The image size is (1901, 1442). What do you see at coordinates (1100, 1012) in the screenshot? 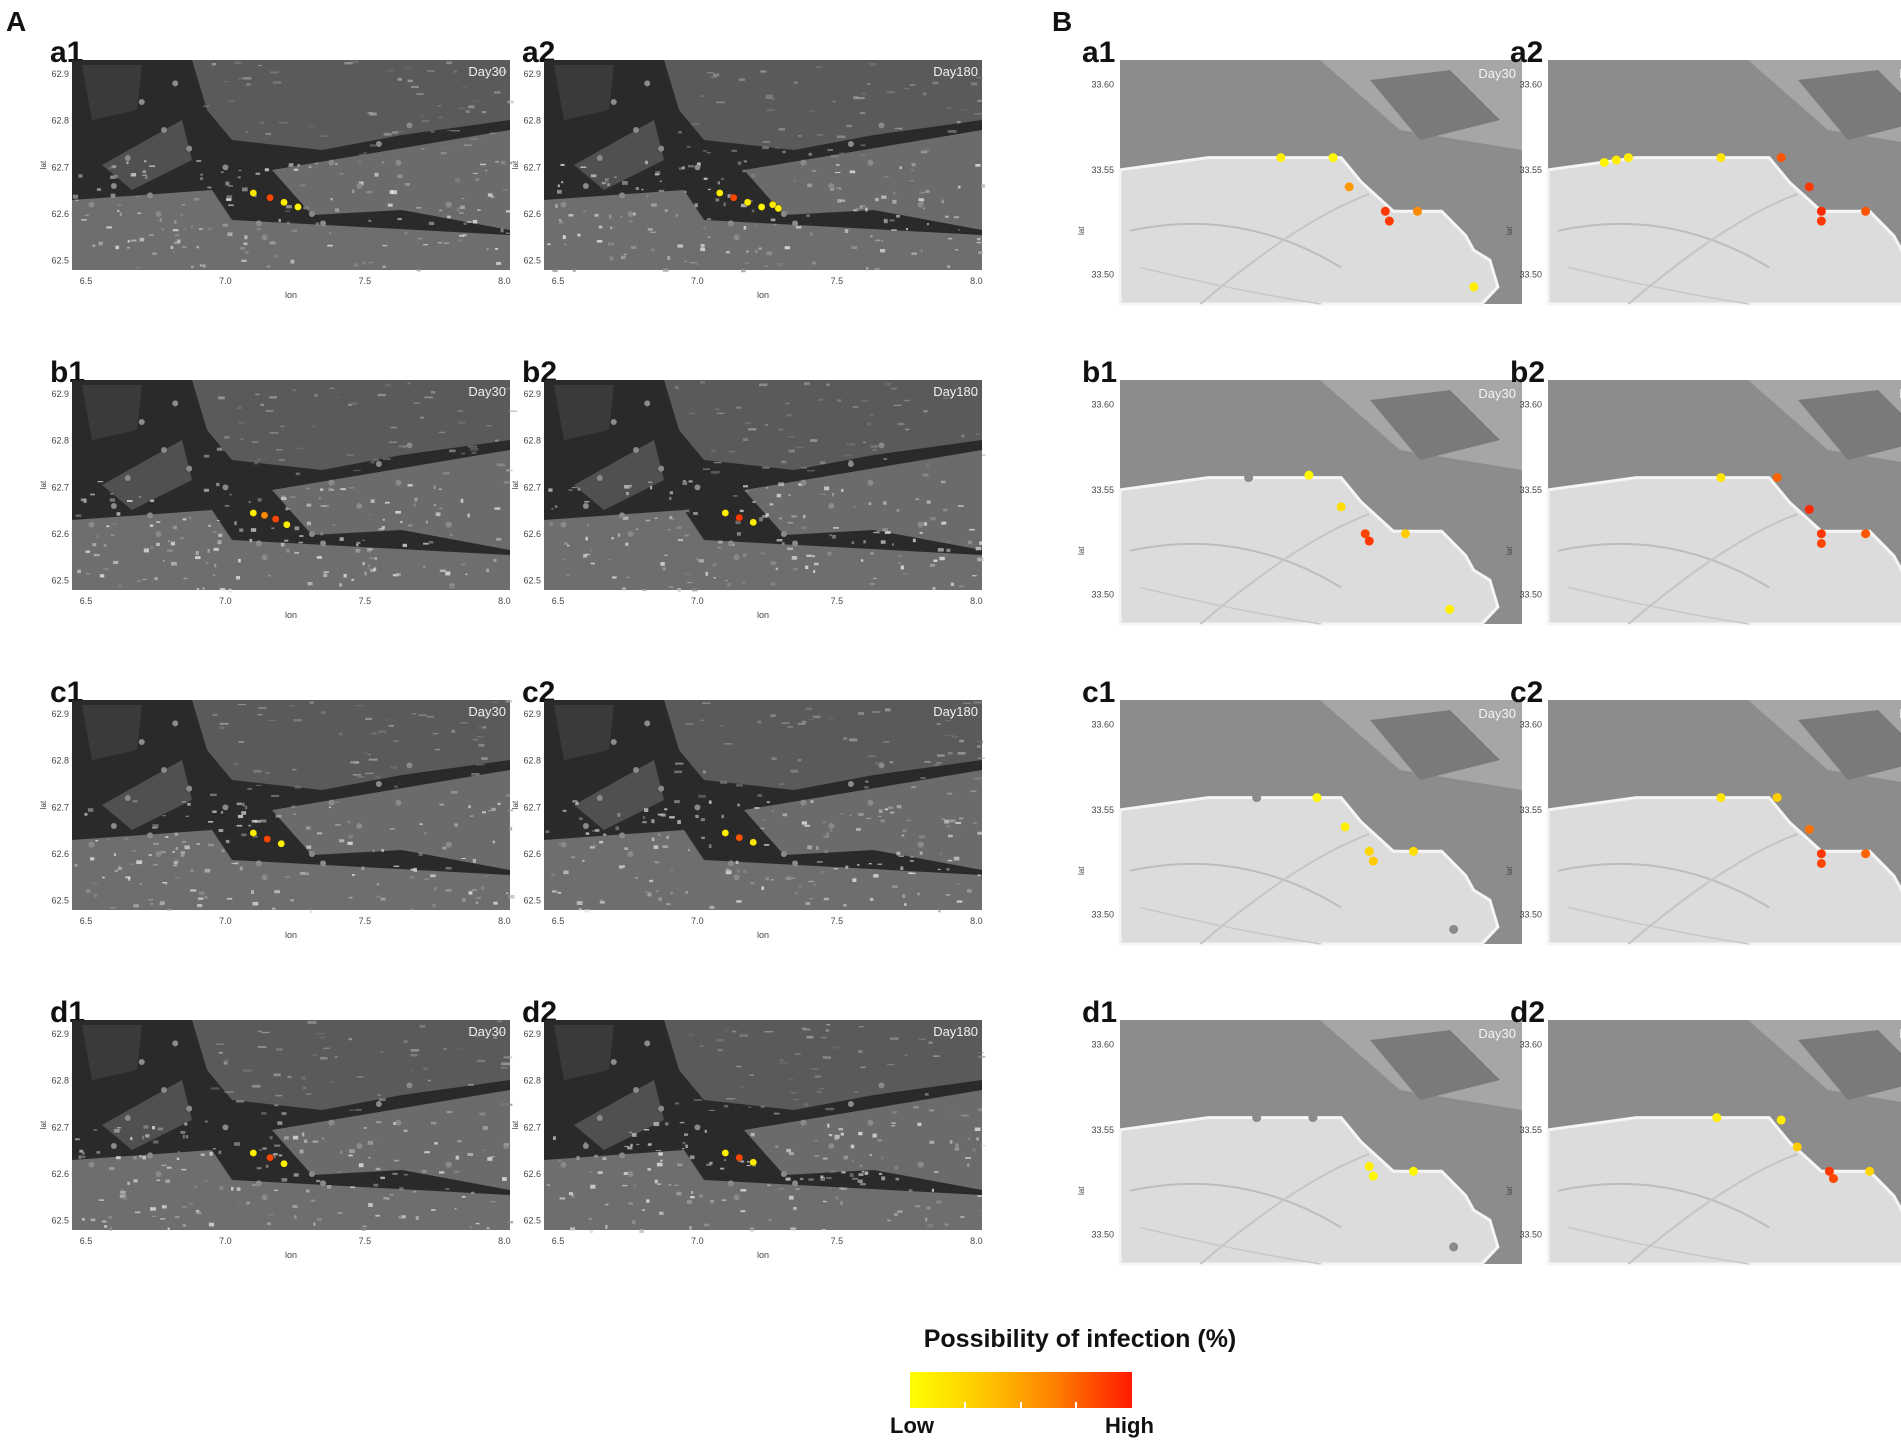
I see `panel-label: d1` at bounding box center [1100, 1012].